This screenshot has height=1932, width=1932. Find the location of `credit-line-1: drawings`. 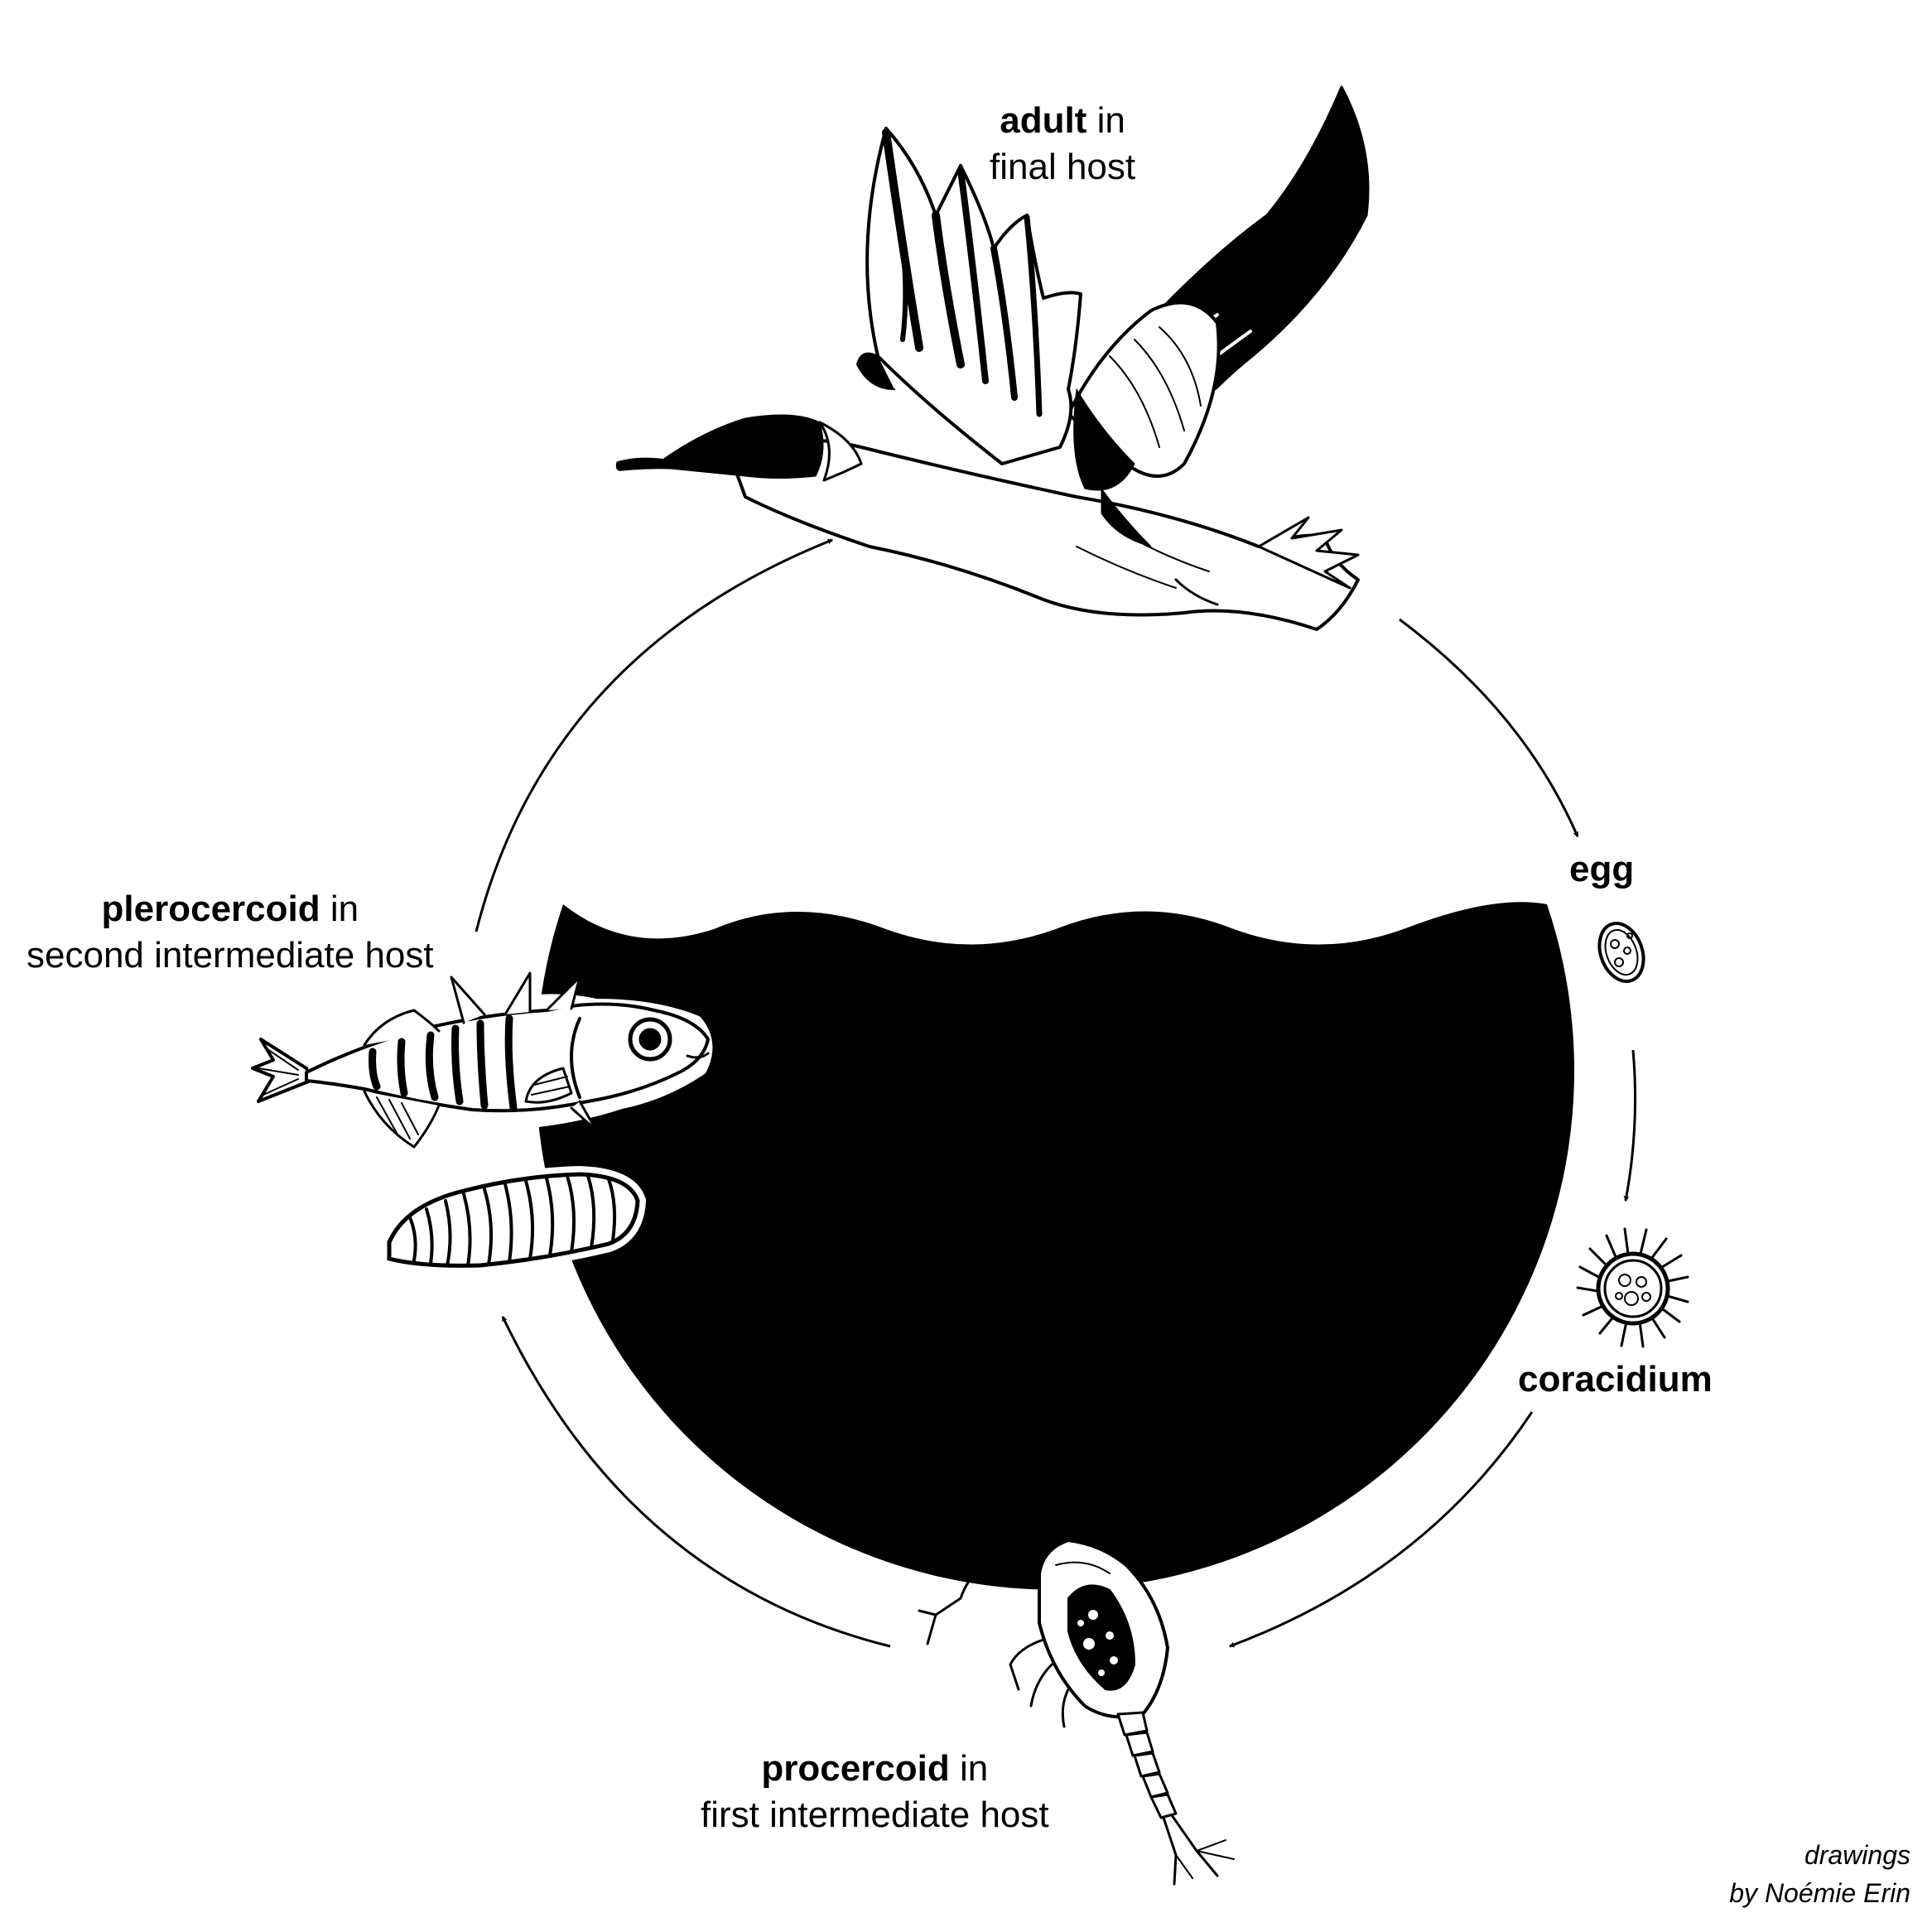

credit-line-1: drawings is located at coordinates (1857, 1855).